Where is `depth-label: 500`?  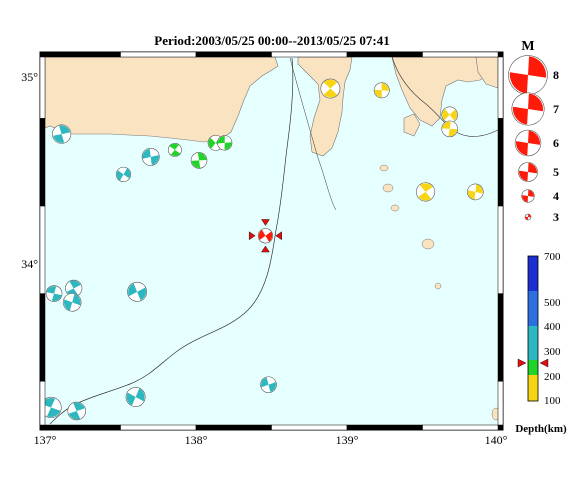
depth-label: 500 is located at coordinates (552, 303).